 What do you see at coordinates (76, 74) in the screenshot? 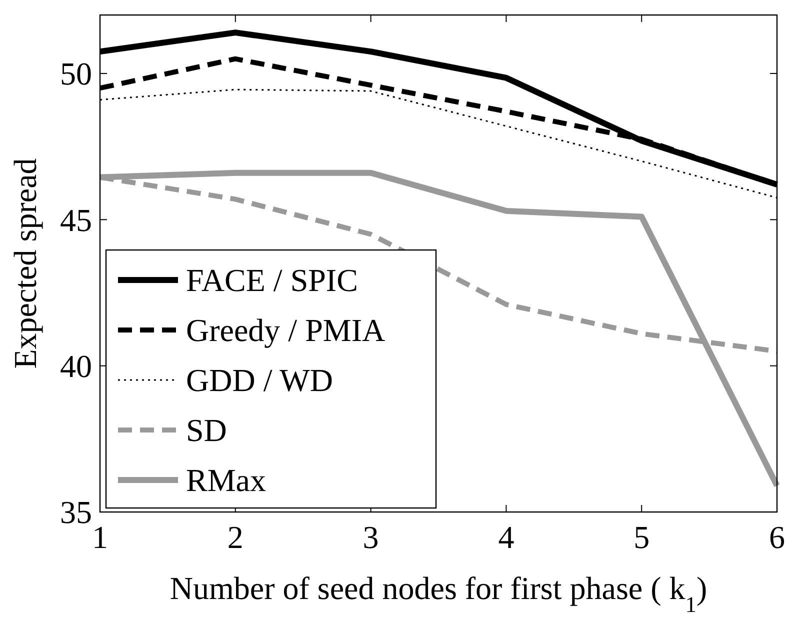
I see `y-tick-label: 50` at bounding box center [76, 74].